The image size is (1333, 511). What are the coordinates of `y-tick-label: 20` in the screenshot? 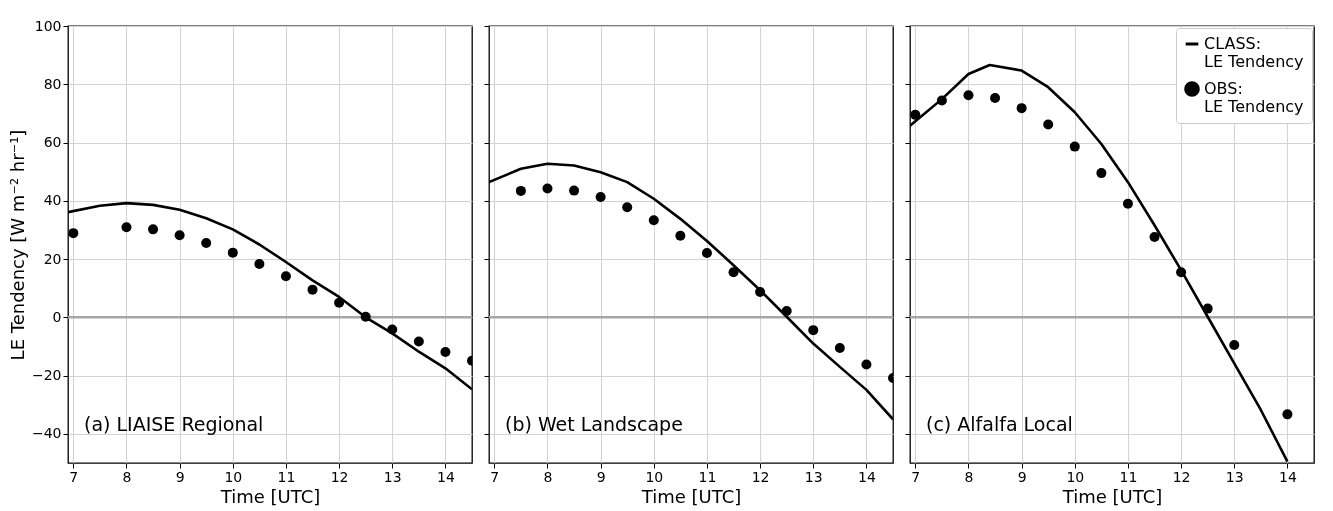 It's located at (52, 258).